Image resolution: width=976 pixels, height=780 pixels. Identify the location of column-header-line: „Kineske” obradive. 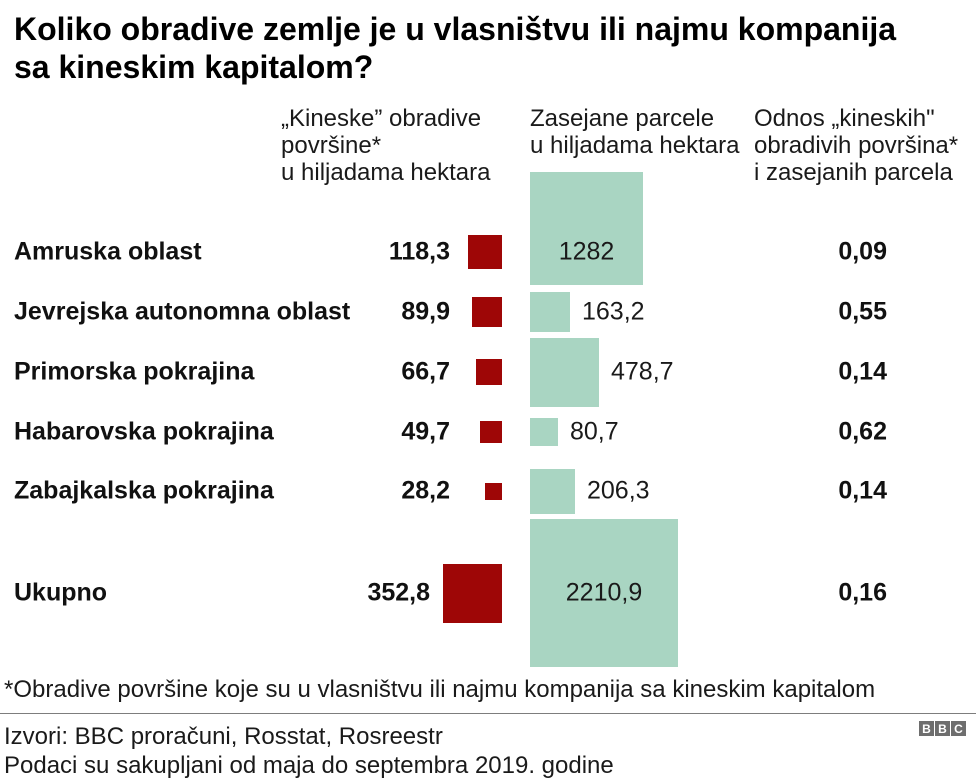
(381, 118).